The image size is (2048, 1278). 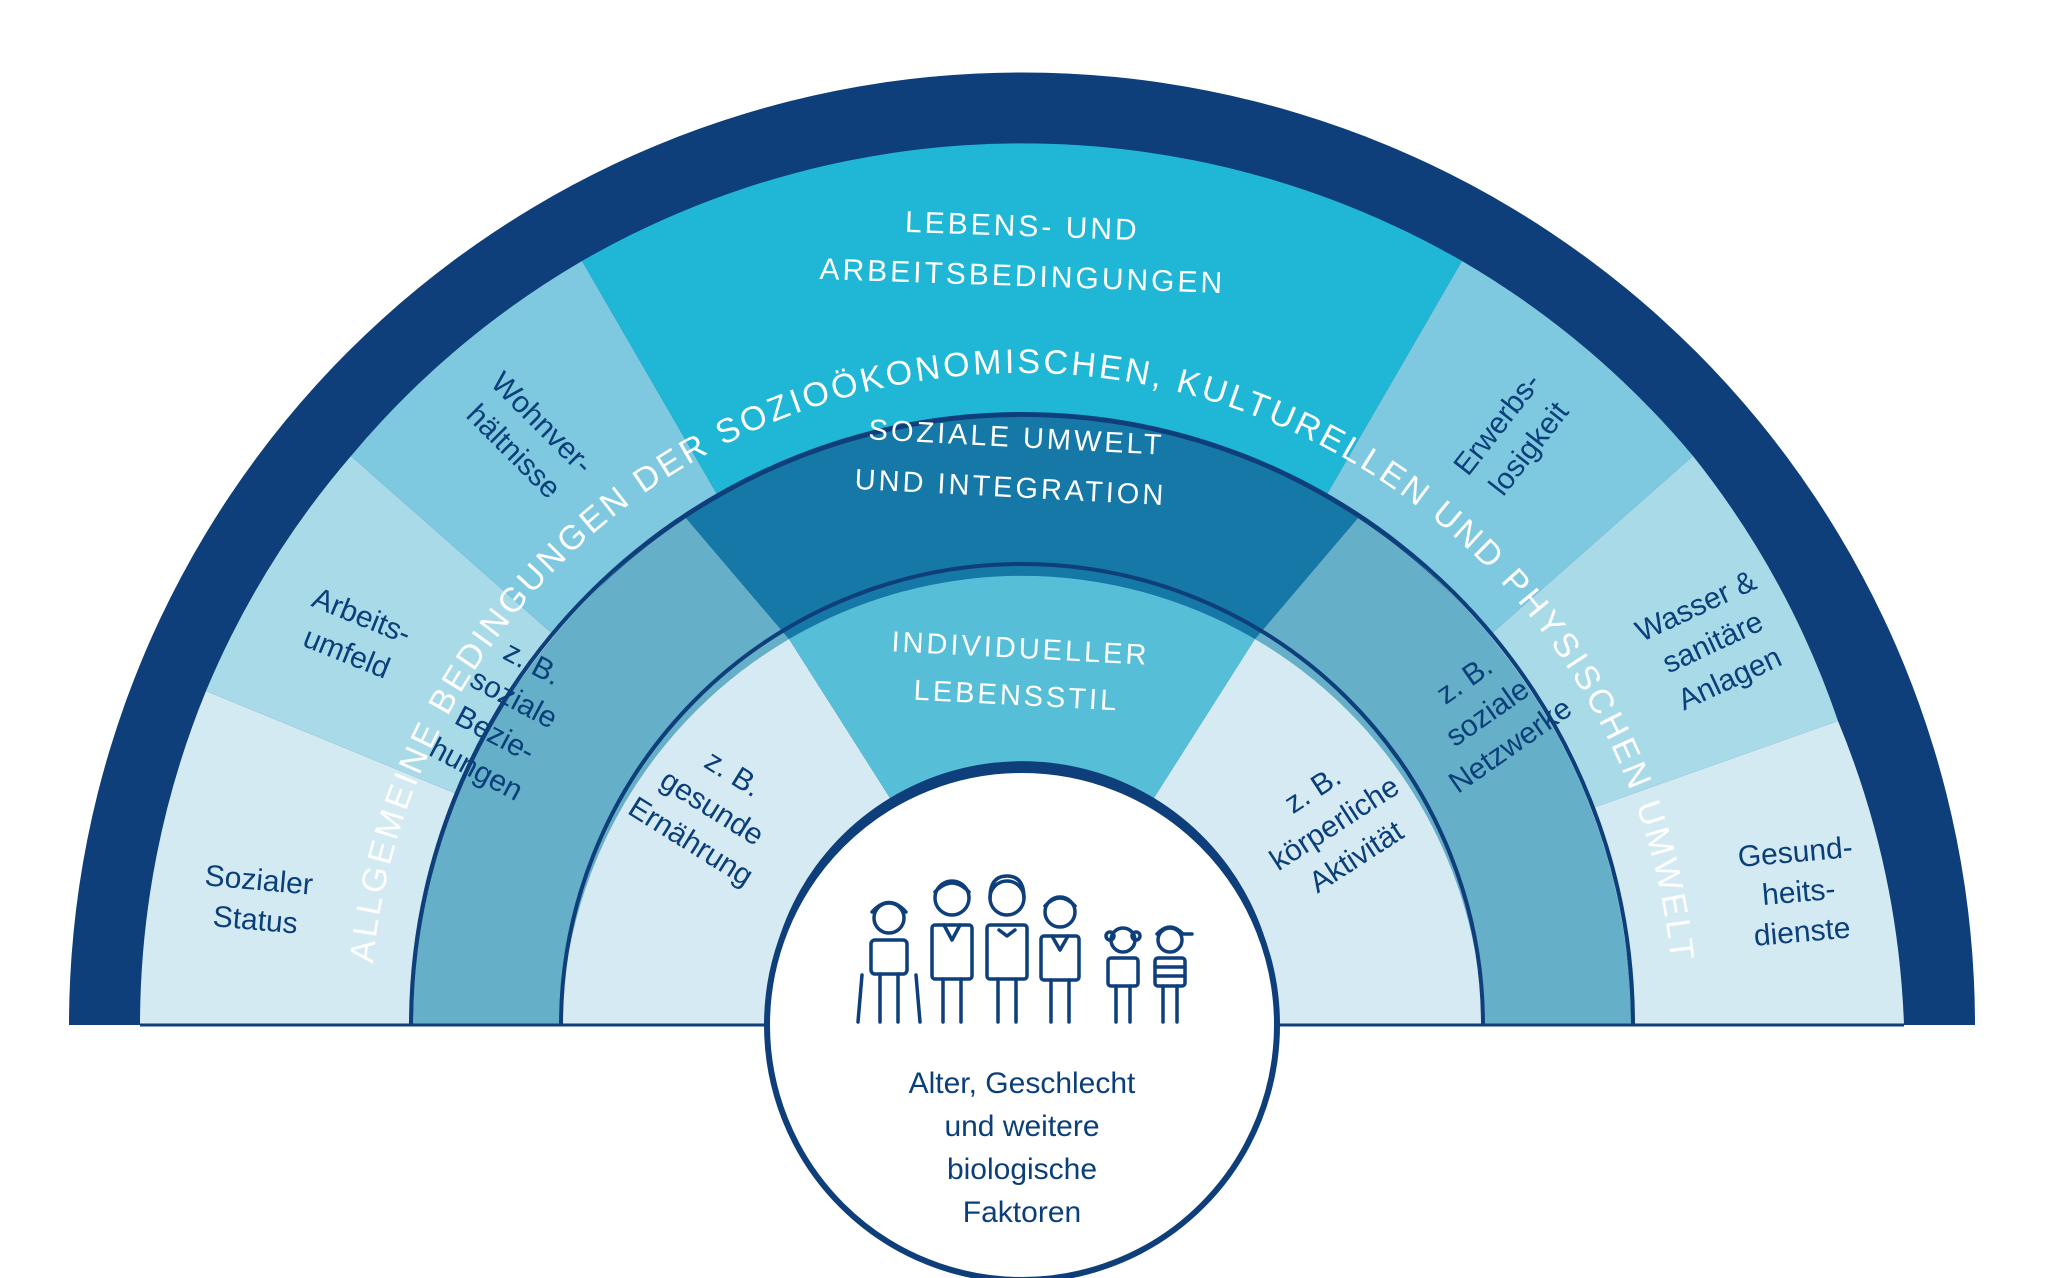 I want to click on social-segment-left, so click(x=601, y=771).